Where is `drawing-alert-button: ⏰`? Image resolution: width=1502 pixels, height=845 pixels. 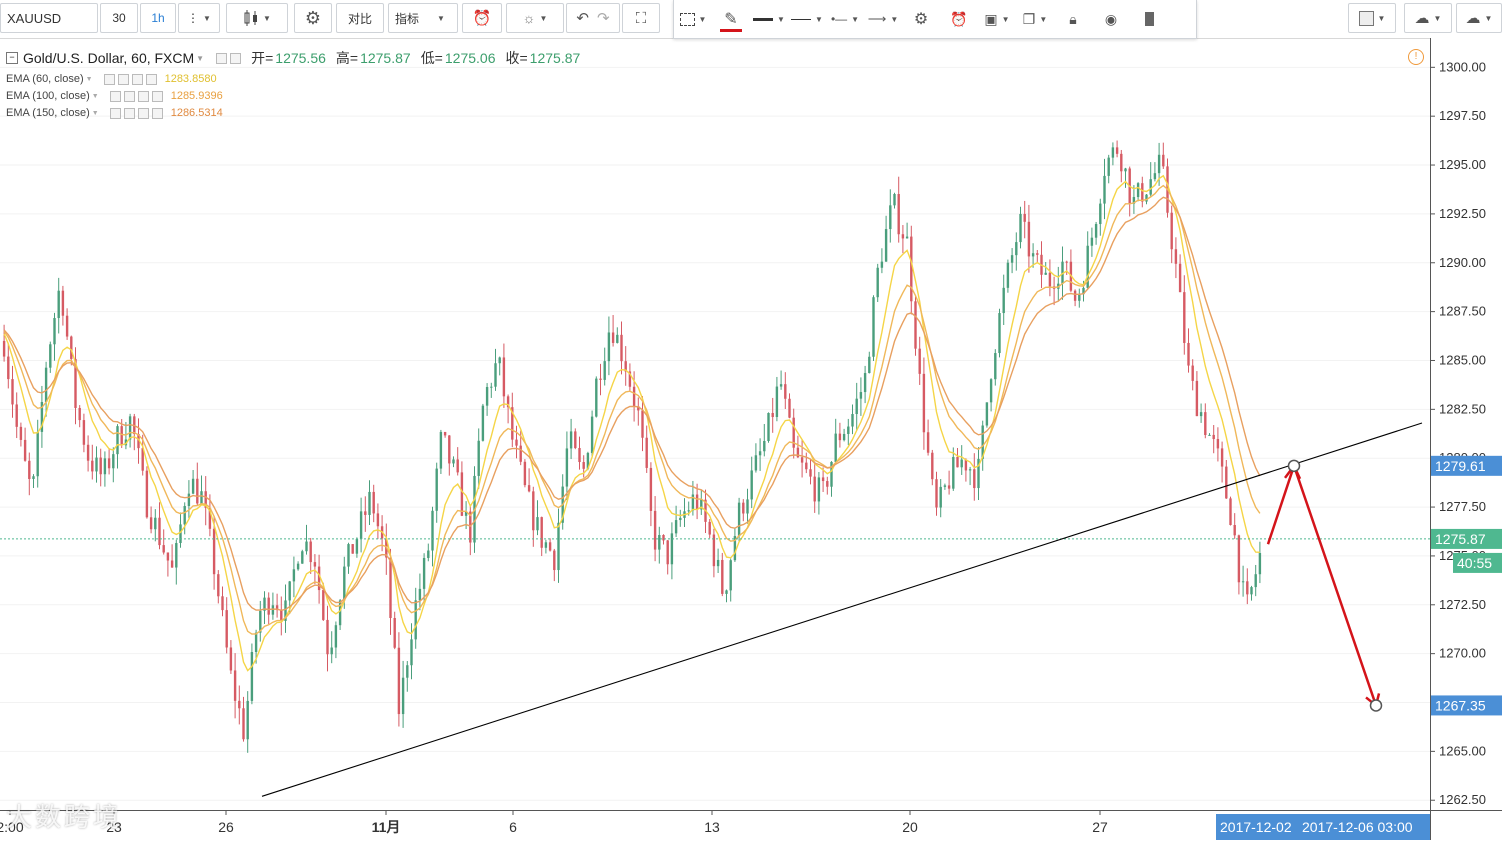
drawing-alert-button: ⏰ is located at coordinates (959, 19).